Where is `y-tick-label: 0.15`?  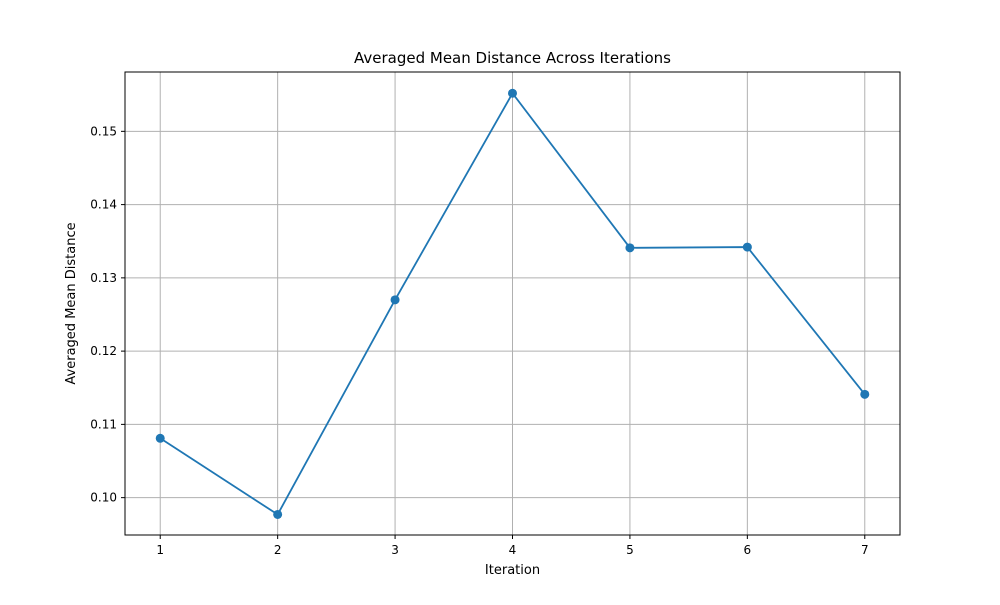
y-tick-label: 0.15 is located at coordinates (103, 131).